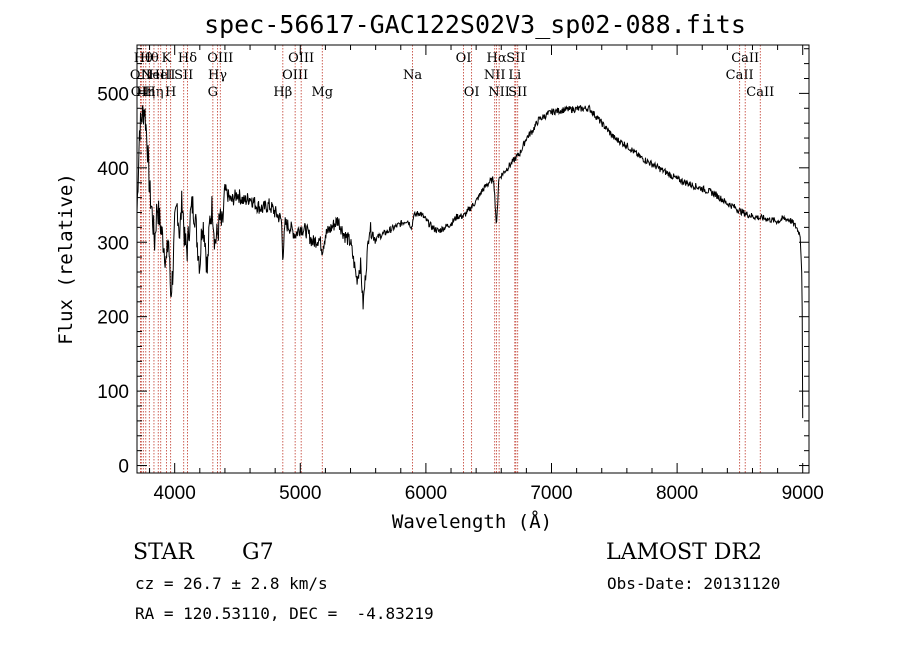  Describe the element at coordinates (258, 552) in the screenshot. I see `object-subclass: G7` at that location.